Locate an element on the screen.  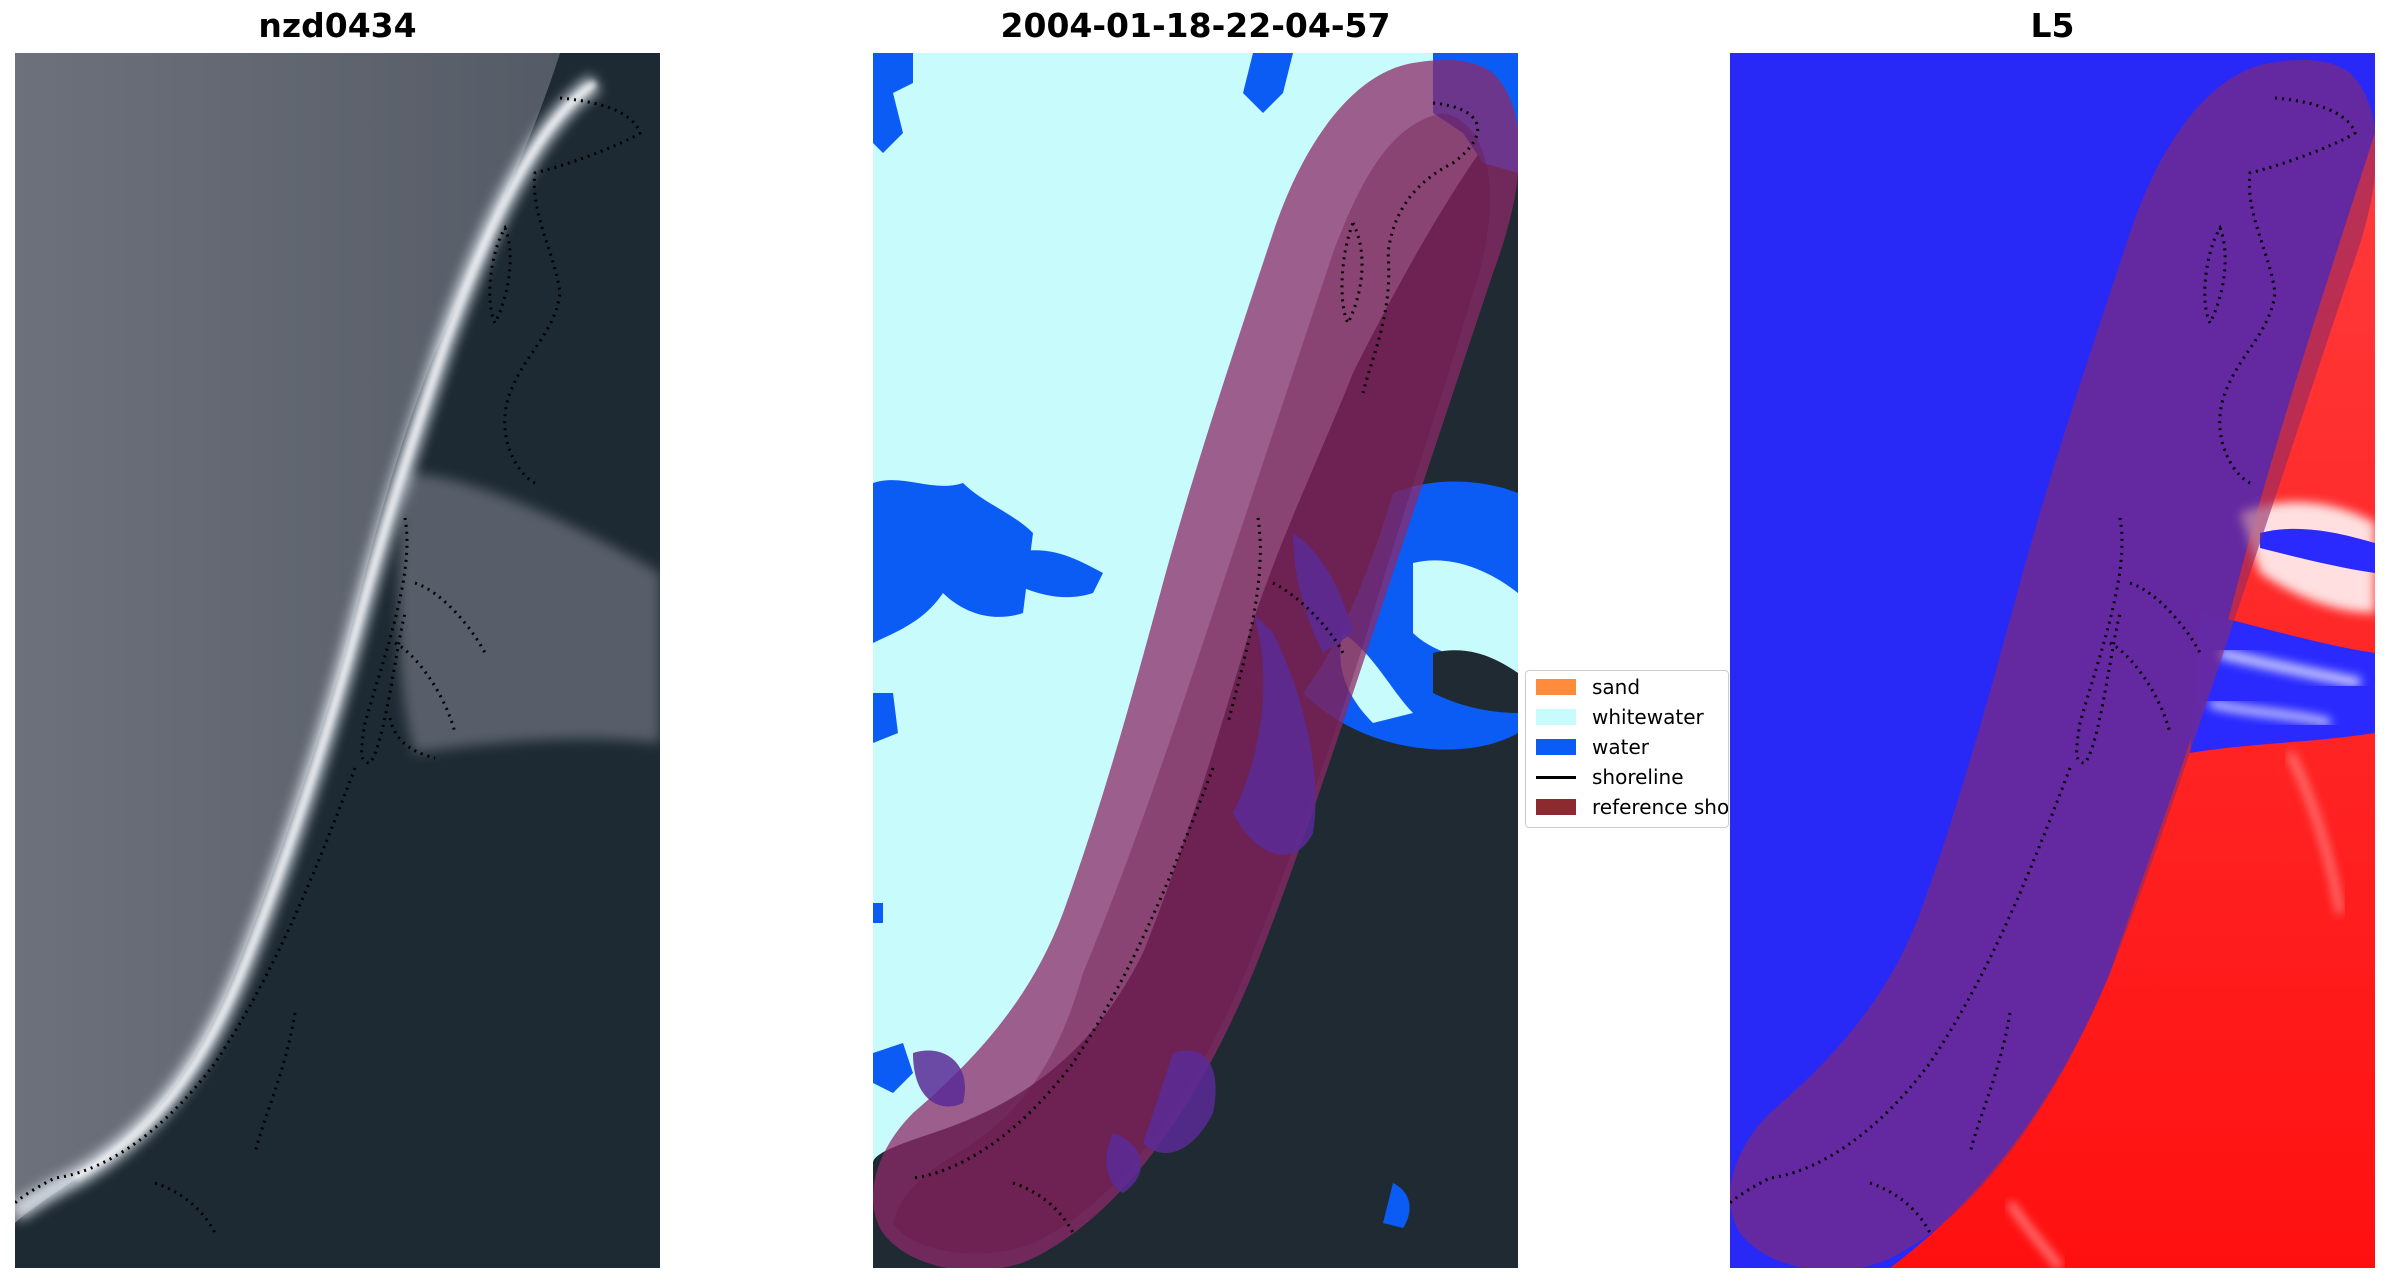
panel-title-index: L5 is located at coordinates (2052, 25).